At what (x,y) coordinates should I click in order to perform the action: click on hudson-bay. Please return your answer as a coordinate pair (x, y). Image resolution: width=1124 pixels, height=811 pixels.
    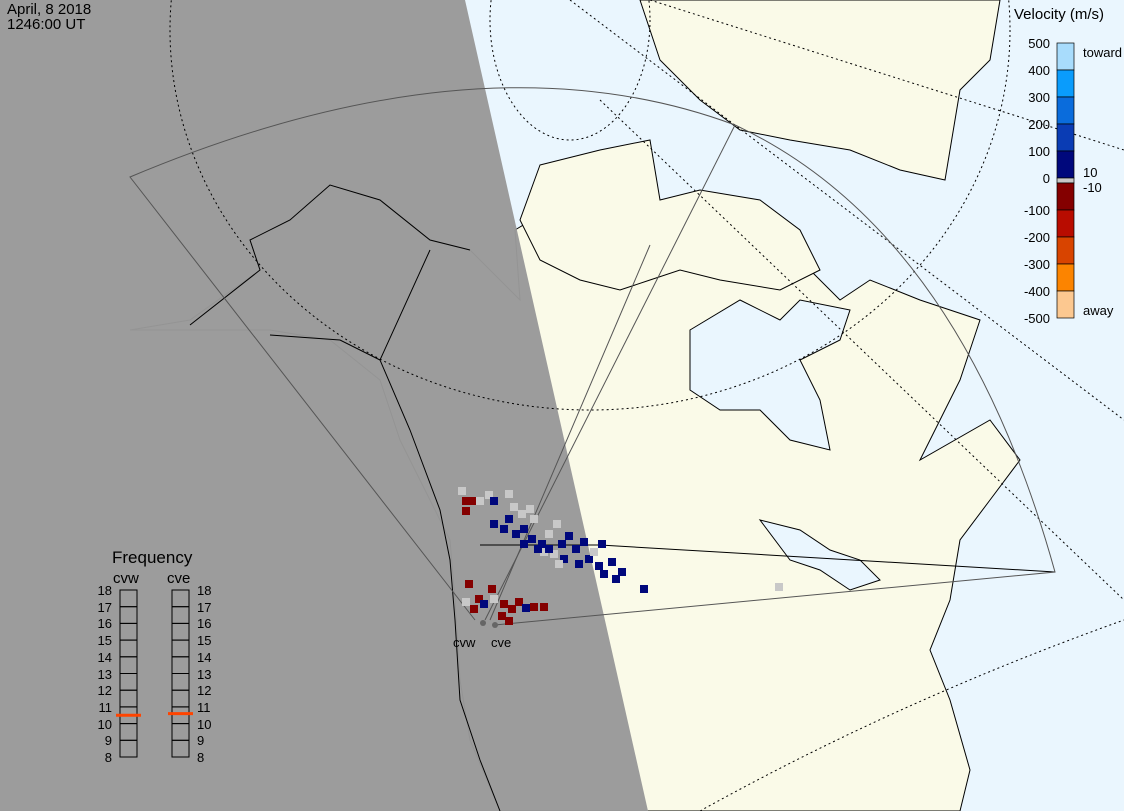
    Looking at the image, I should click on (770, 375).